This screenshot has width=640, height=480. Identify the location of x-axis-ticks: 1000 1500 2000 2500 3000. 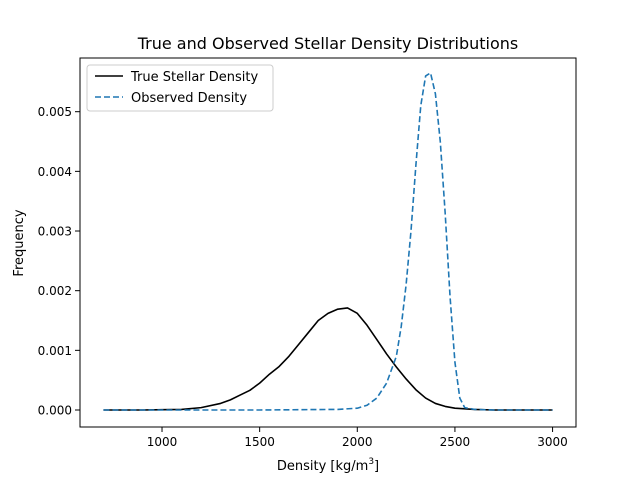
(357, 438).